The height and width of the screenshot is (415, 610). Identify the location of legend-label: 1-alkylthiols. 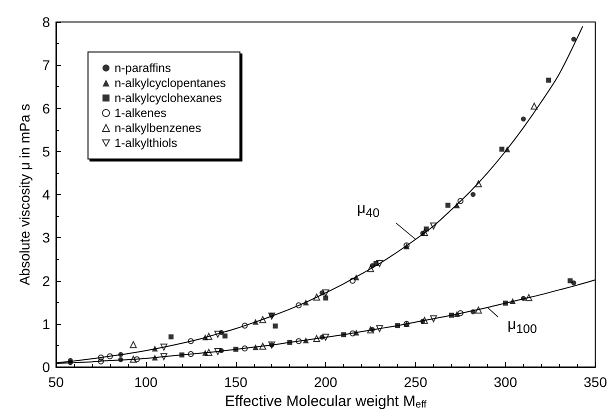
(146, 143).